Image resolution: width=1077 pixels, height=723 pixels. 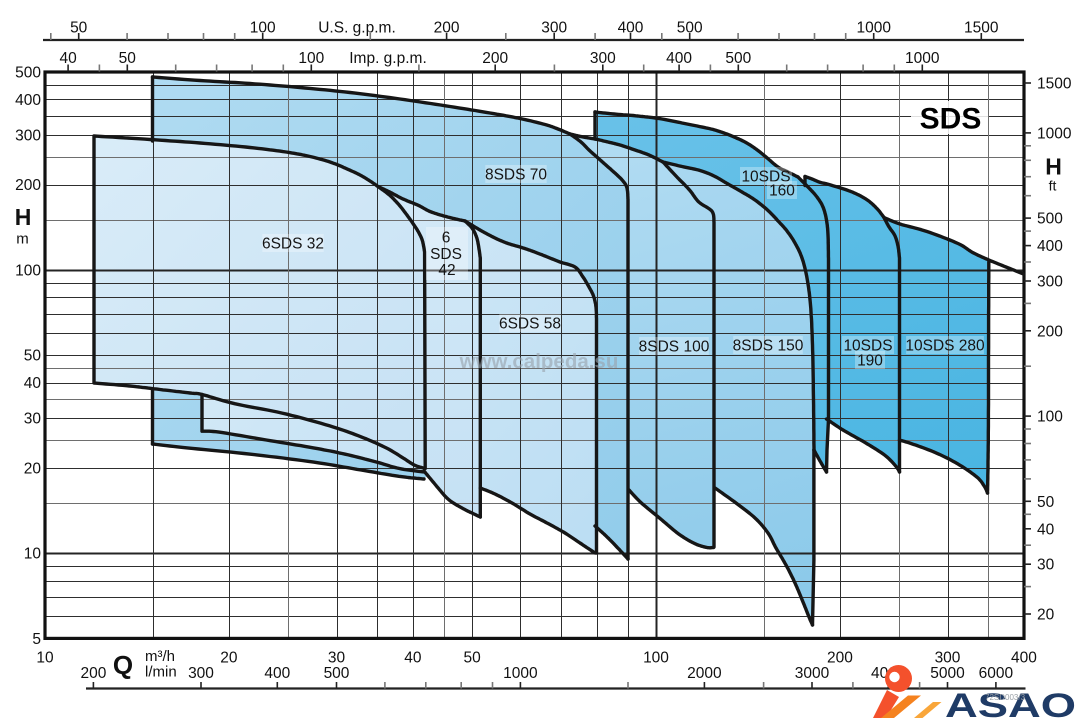 What do you see at coordinates (945, 346) in the screenshot?
I see `svg-text: 10SDS 280` at bounding box center [945, 346].